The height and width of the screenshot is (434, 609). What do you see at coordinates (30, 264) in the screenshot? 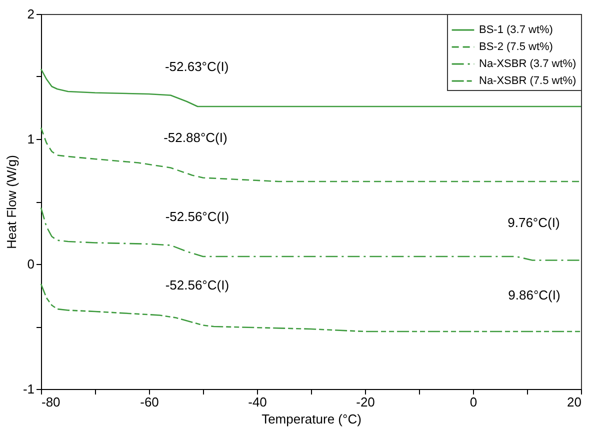
I see `y-tick-label: 0` at bounding box center [30, 264].